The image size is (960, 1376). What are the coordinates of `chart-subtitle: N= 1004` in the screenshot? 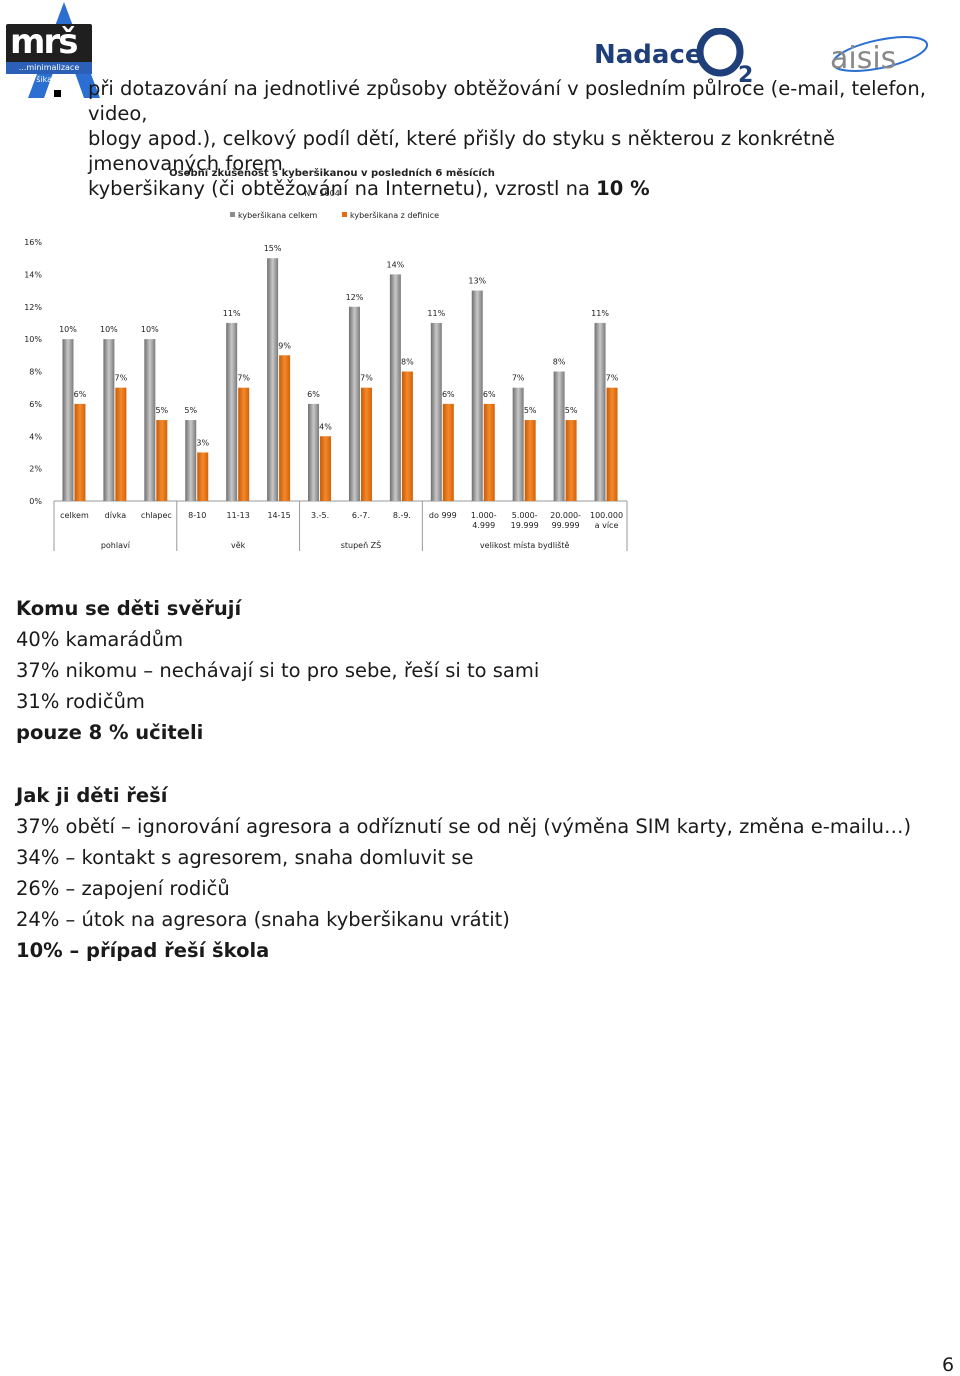 It's located at (322, 193).